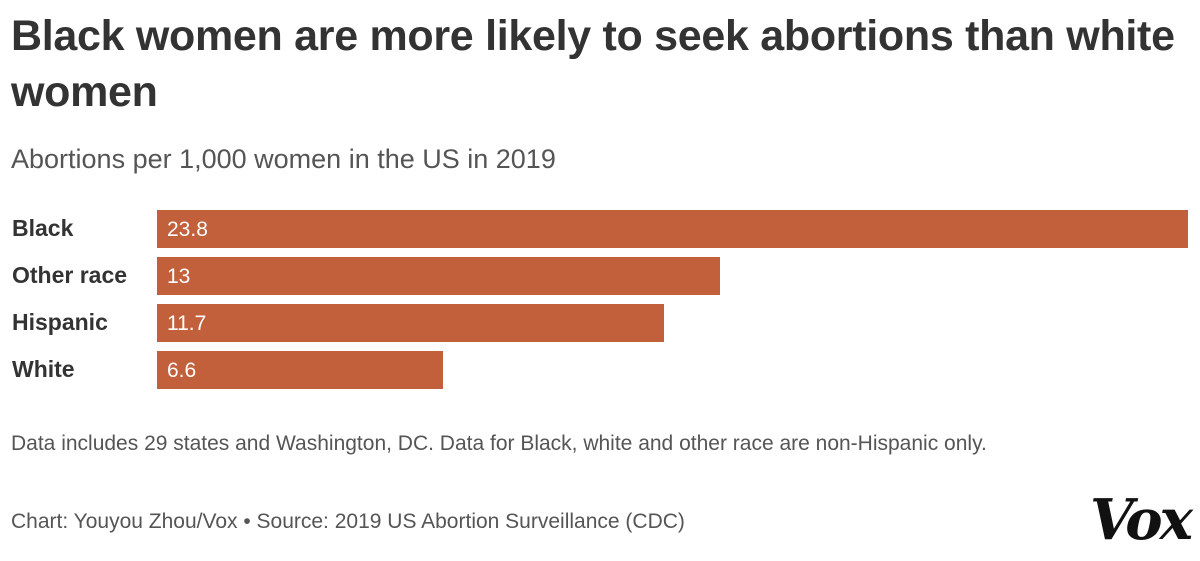 The height and width of the screenshot is (561, 1200). What do you see at coordinates (43, 228) in the screenshot?
I see `category-label: Black` at bounding box center [43, 228].